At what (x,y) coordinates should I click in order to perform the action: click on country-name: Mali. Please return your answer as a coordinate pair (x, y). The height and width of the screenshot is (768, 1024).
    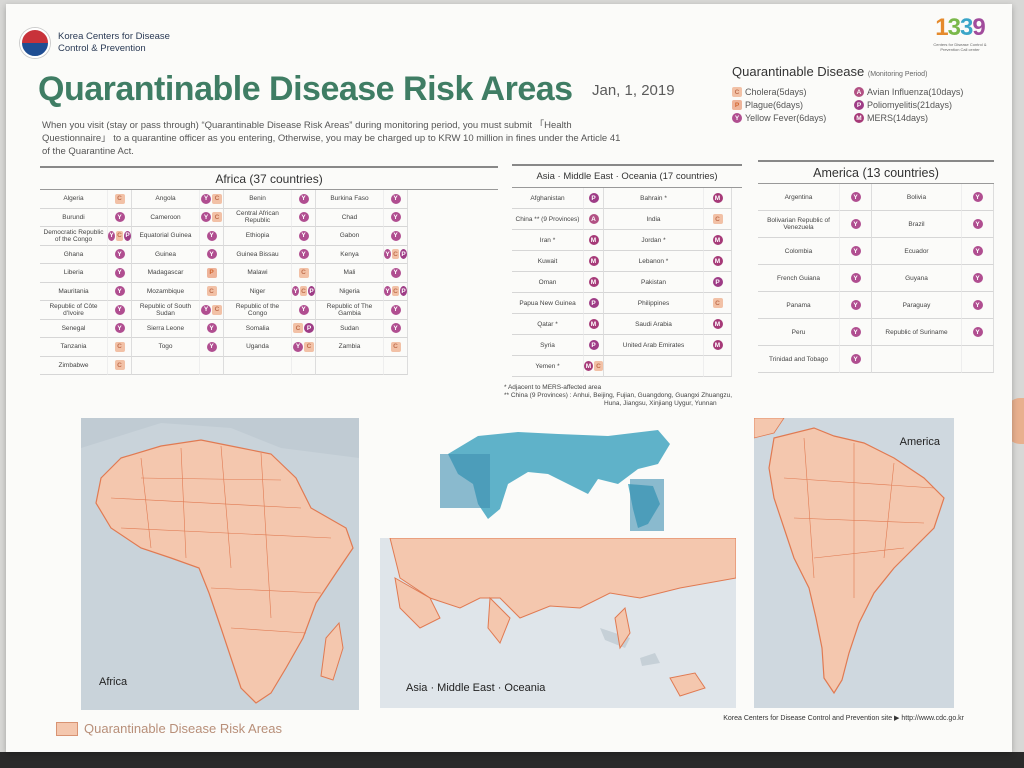
    Looking at the image, I should click on (350, 273).